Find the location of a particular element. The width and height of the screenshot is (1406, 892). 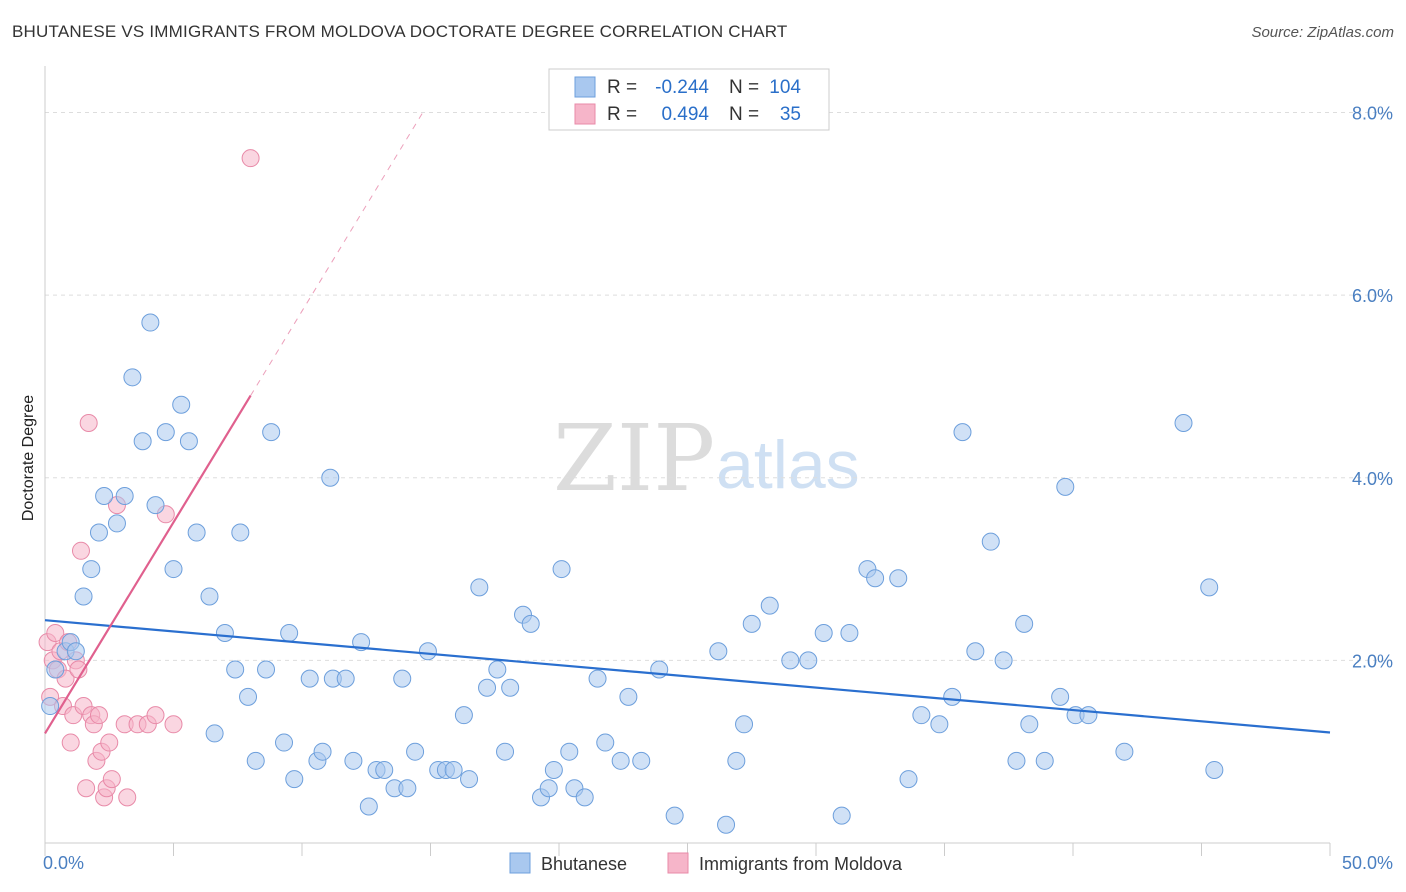

y-axis-label: Doctorate Degree is located at coordinates (28, 458).